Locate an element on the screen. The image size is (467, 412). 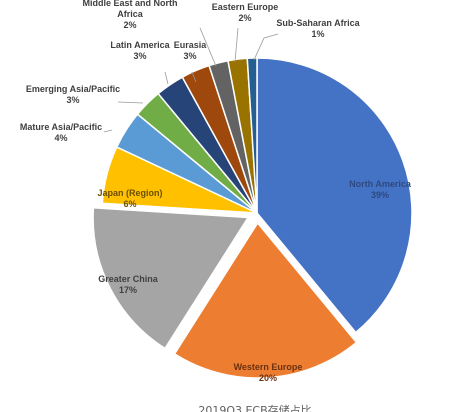
label-greater-china: Greater China 17% is located at coordinates (128, 284).